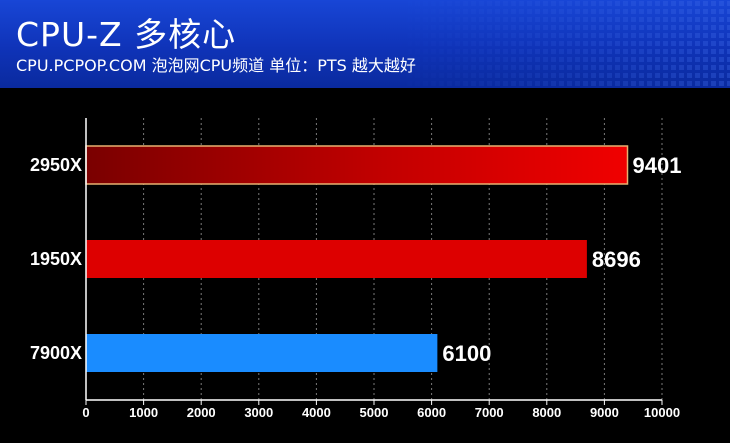  I want to click on value-label: 6100, so click(466, 353).